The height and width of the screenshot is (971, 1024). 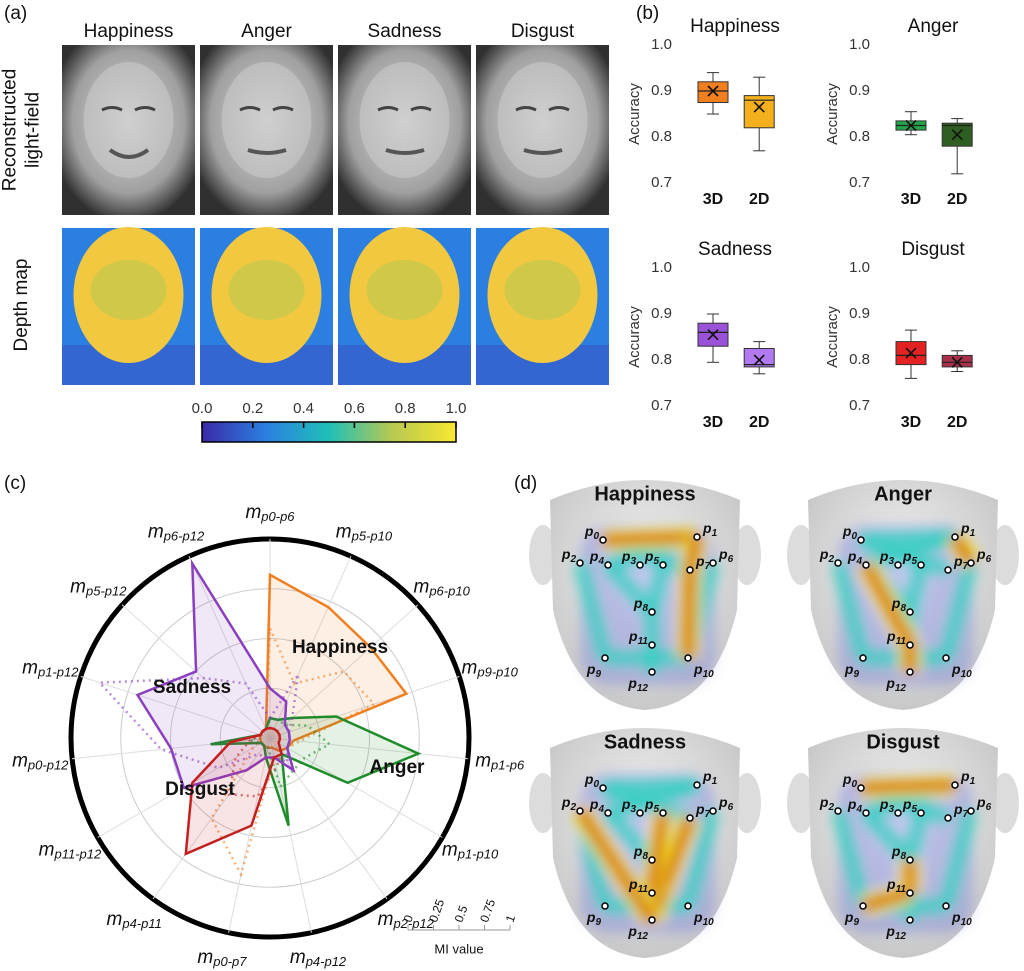 I want to click on landmark-label: p2, so click(x=827, y=803).